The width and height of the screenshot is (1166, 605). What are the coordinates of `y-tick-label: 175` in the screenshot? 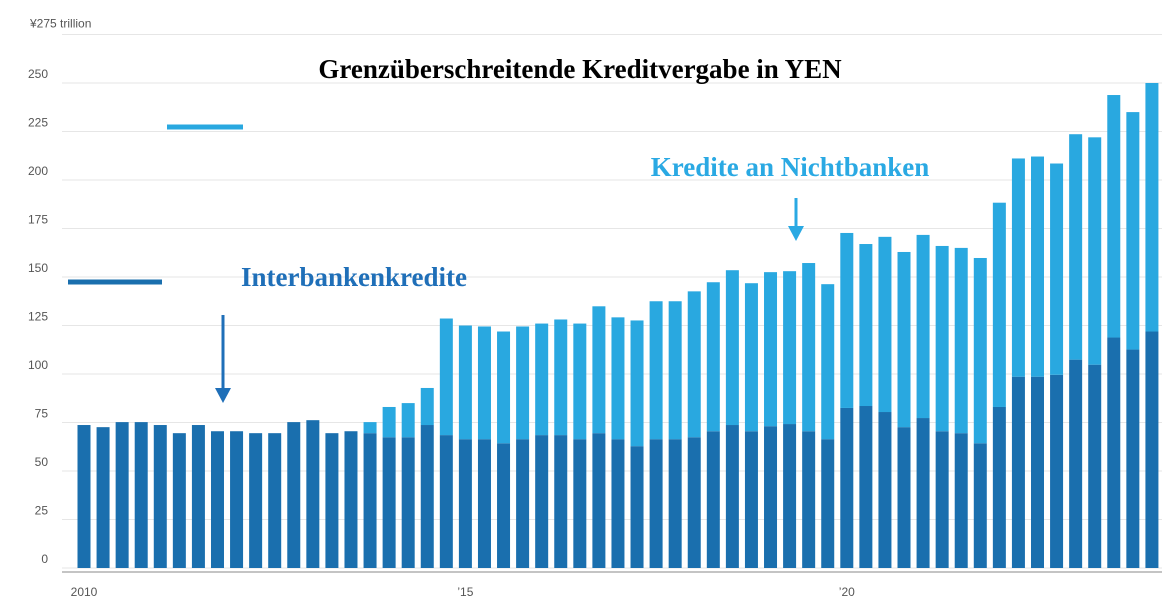 It's located at (38, 220).